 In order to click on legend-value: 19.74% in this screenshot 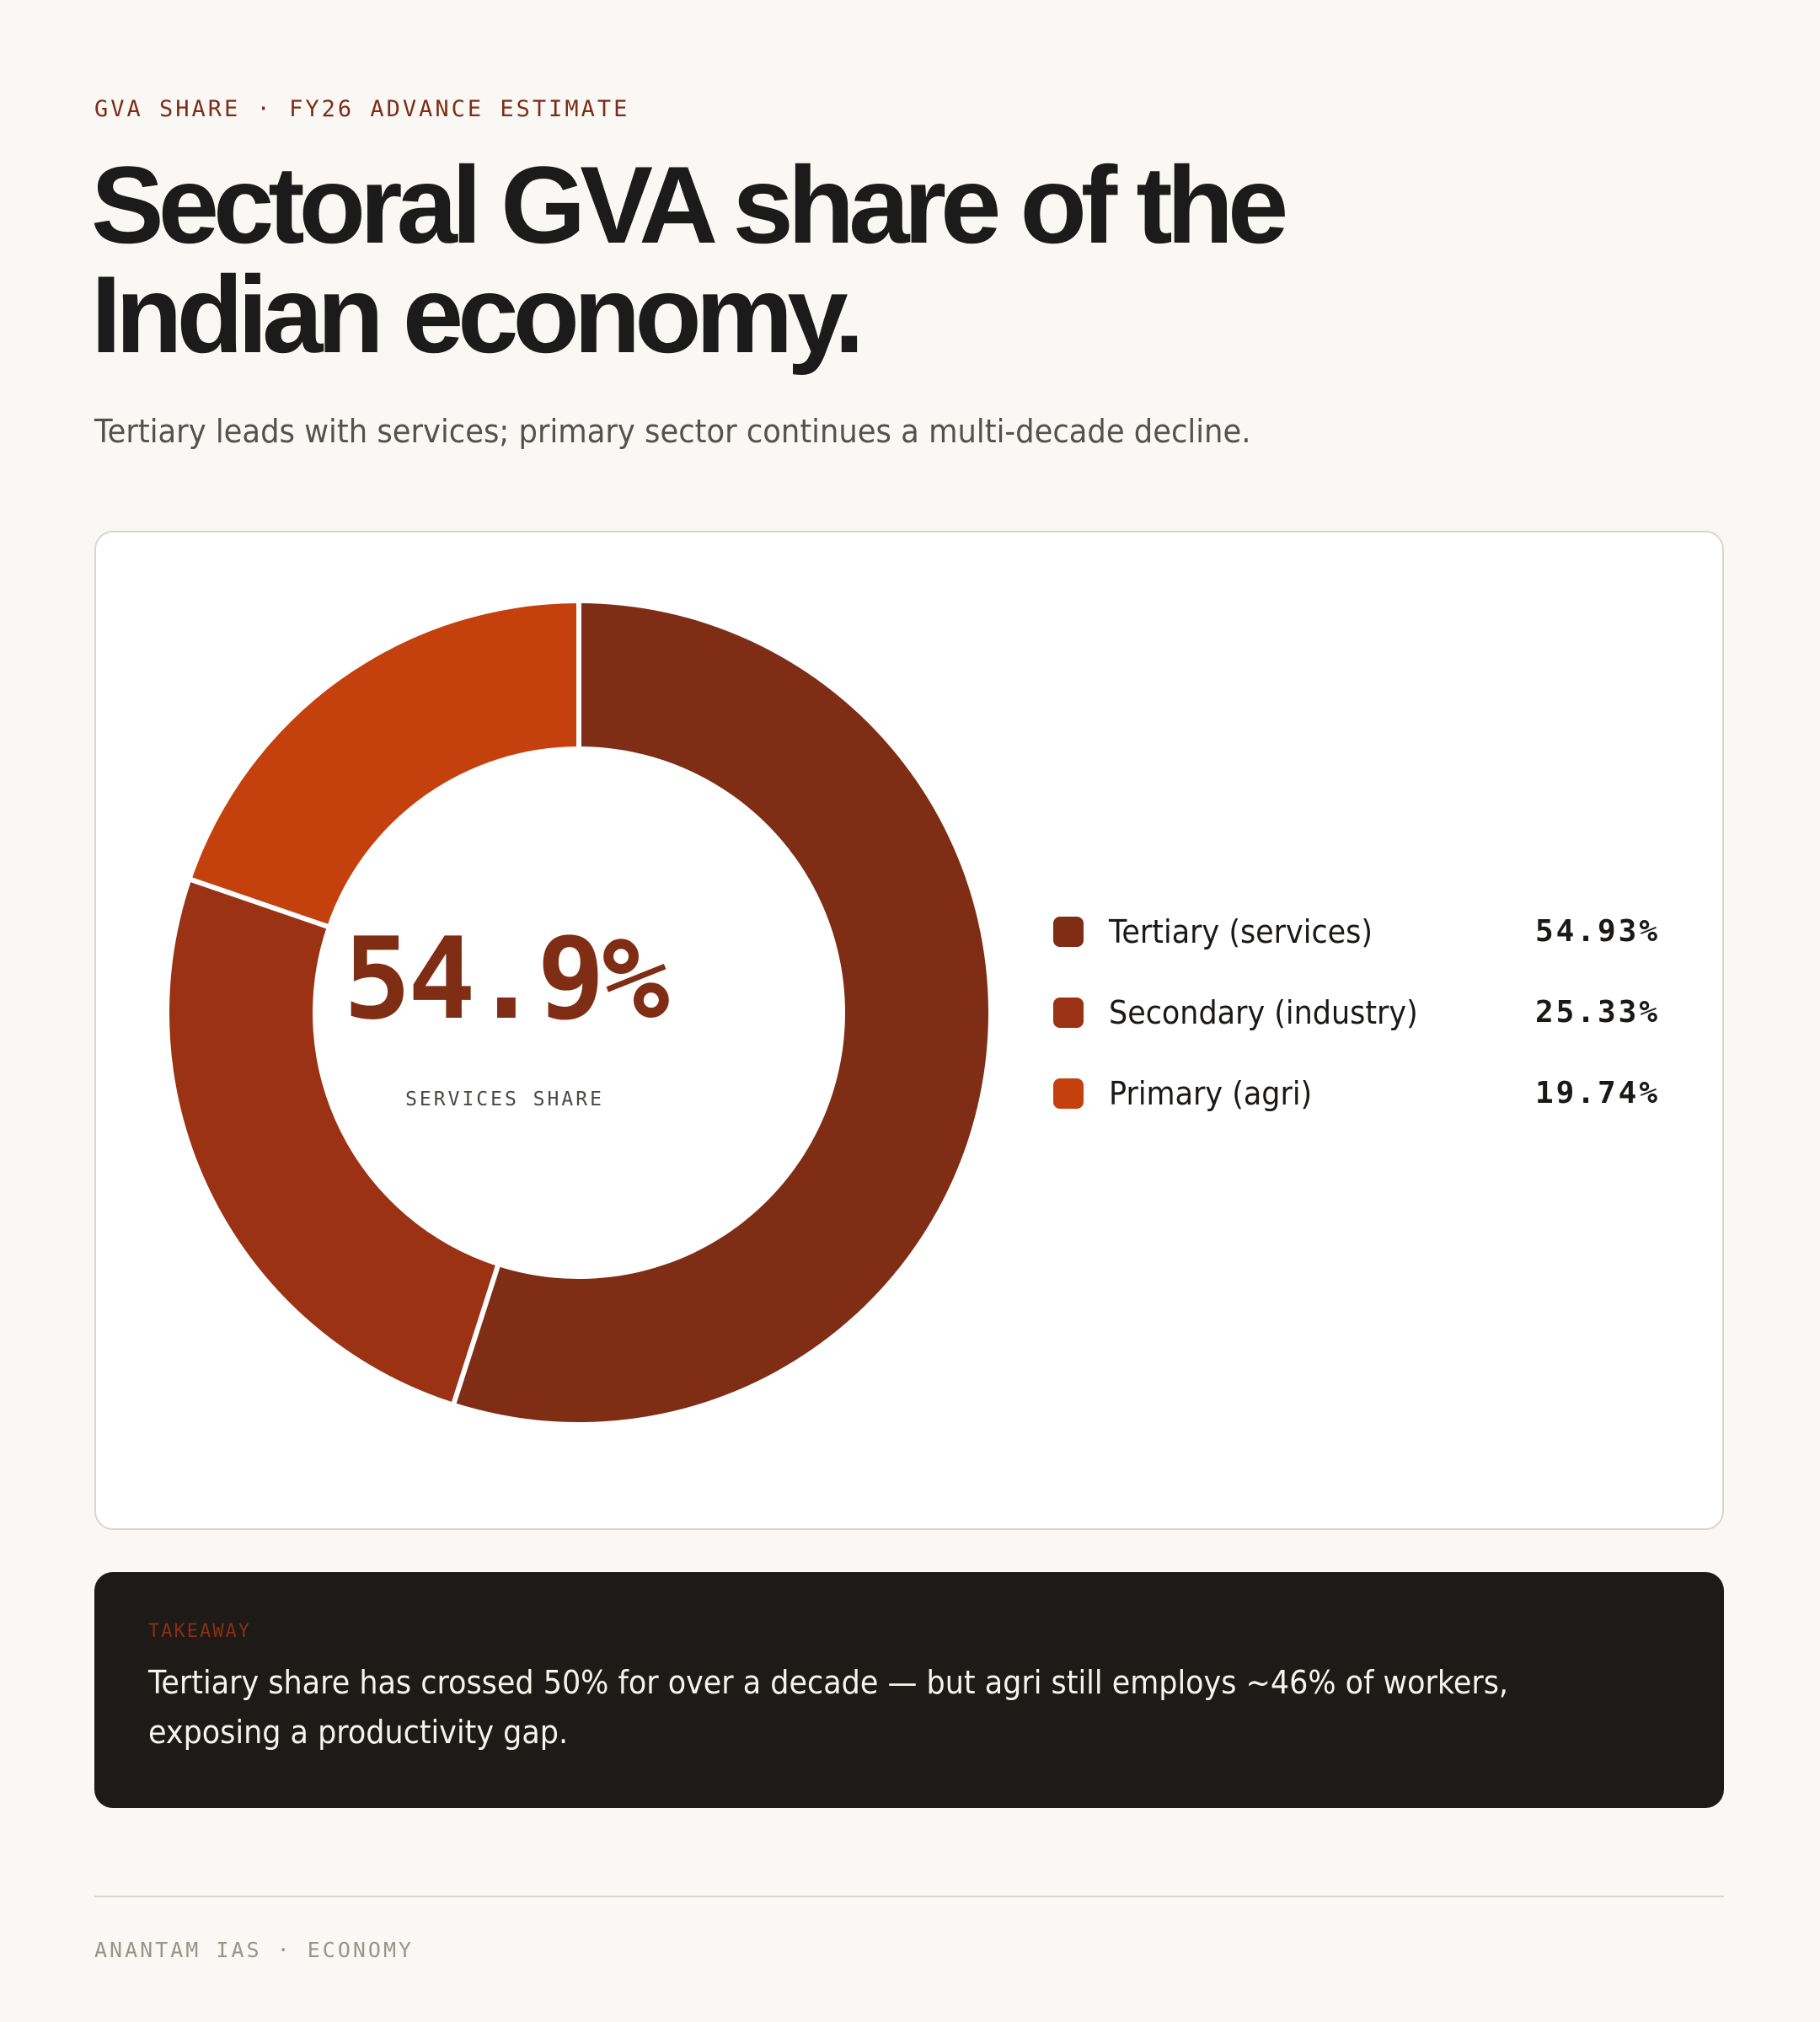, I will do `click(1597, 1093)`.